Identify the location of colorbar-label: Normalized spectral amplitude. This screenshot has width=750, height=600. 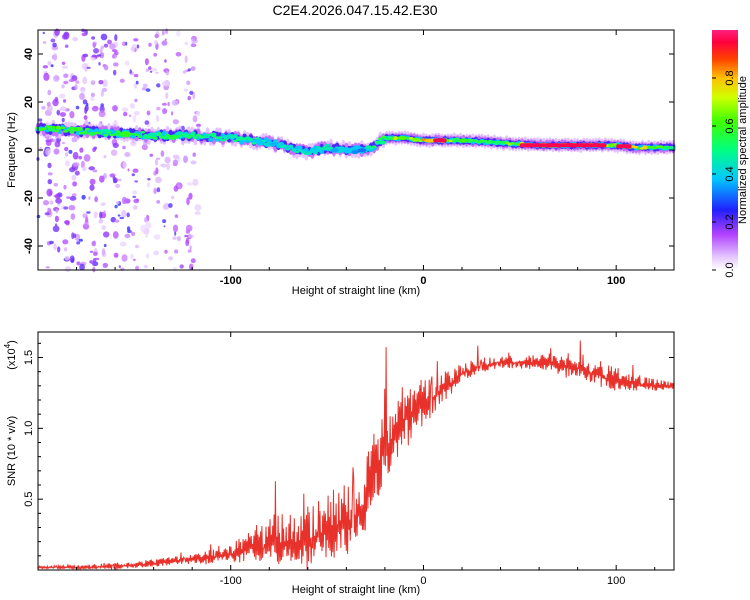
(743, 150).